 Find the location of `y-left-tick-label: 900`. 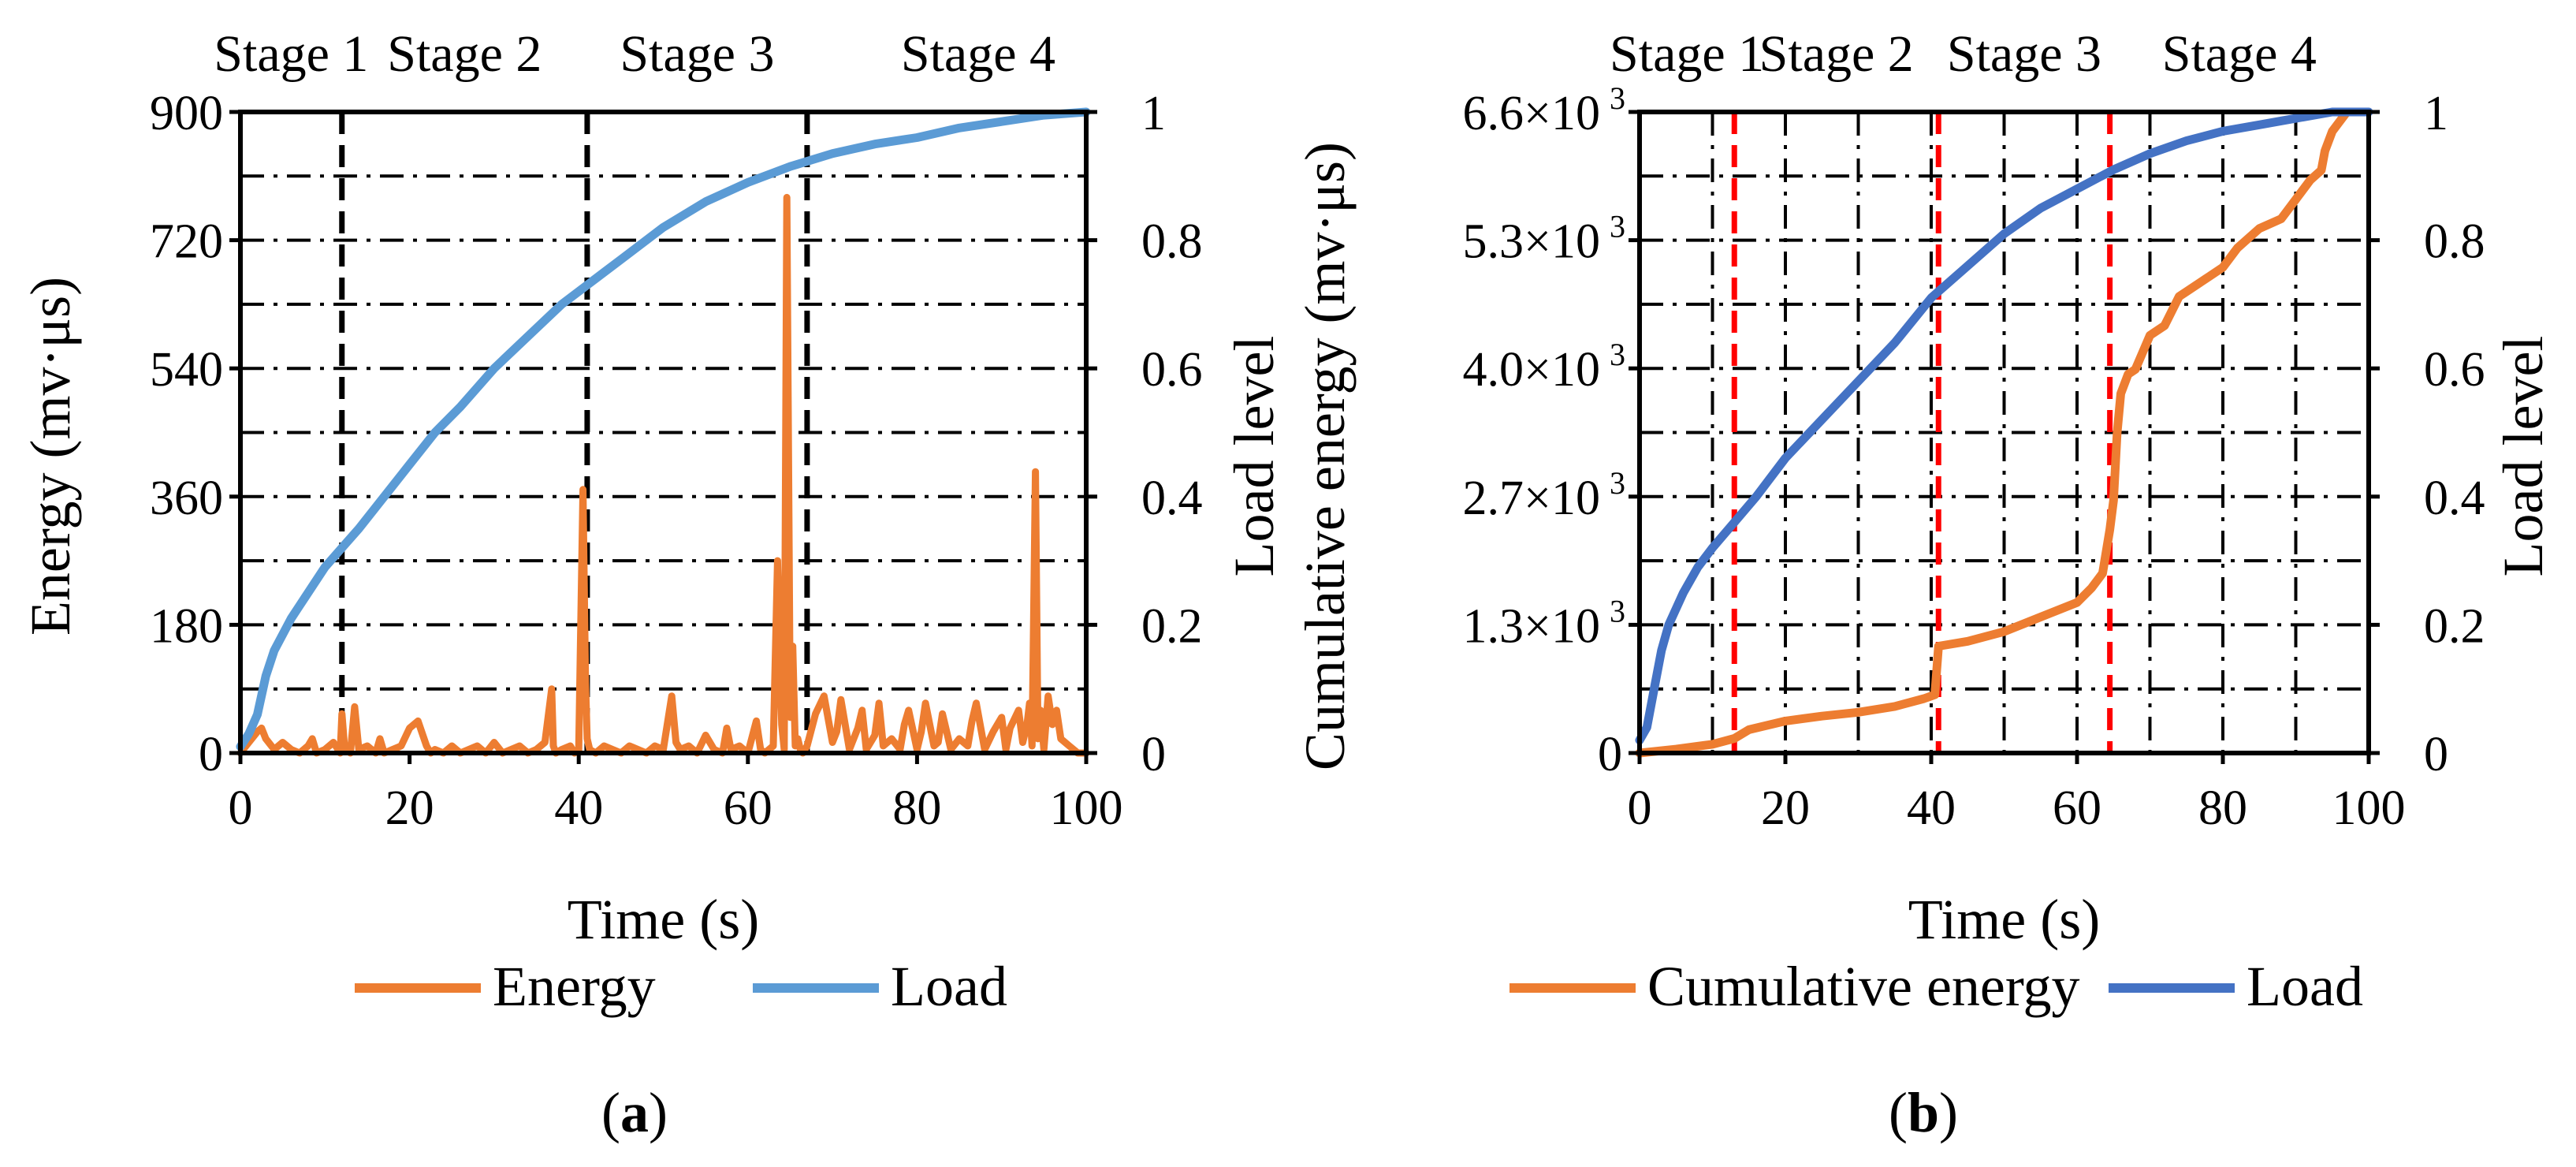

y-left-tick-label: 900 is located at coordinates (186, 114).